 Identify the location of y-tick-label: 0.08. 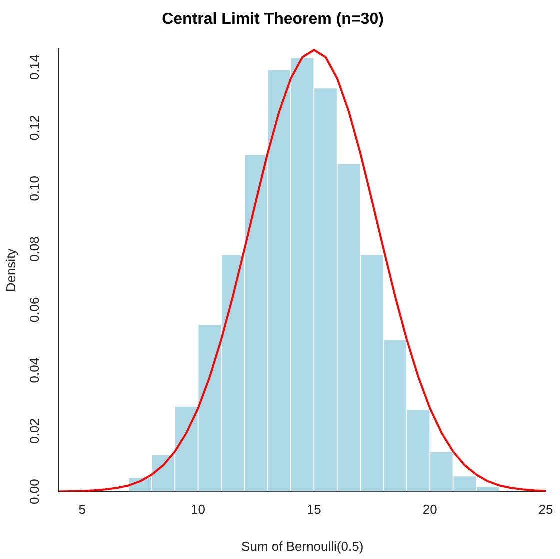
(34, 249).